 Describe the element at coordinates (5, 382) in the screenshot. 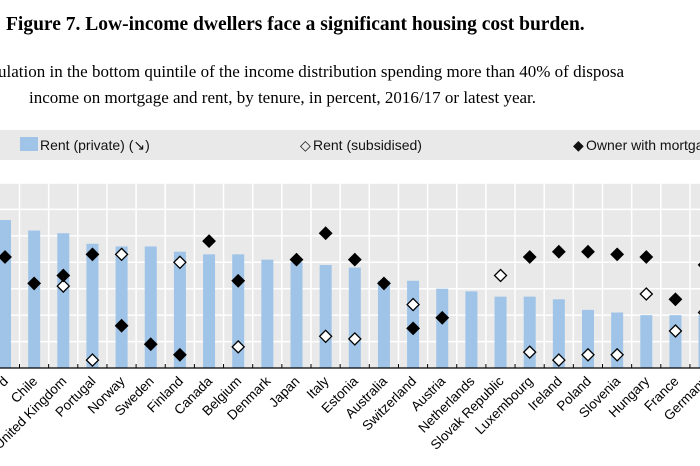

I see `x-tick-label: d` at that location.